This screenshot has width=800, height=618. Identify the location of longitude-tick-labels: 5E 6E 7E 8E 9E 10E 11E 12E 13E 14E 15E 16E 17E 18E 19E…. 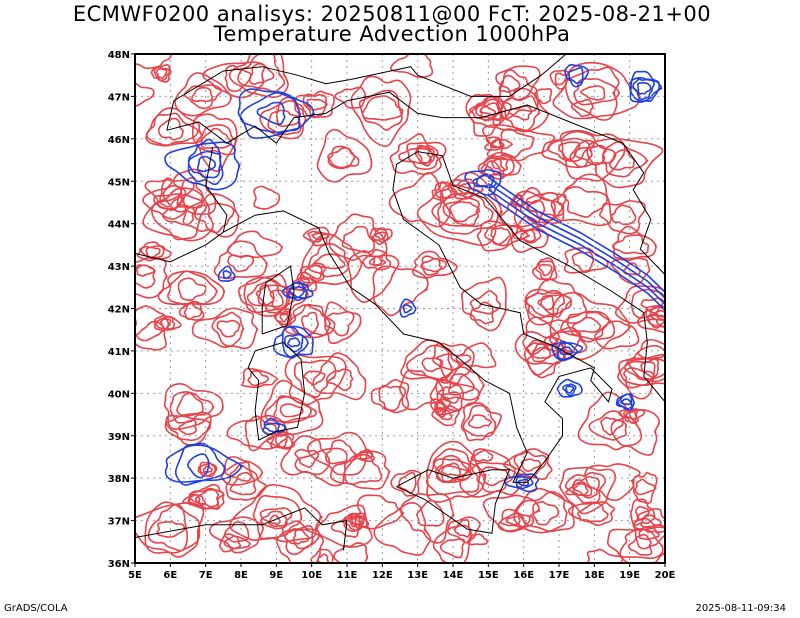
(401, 575).